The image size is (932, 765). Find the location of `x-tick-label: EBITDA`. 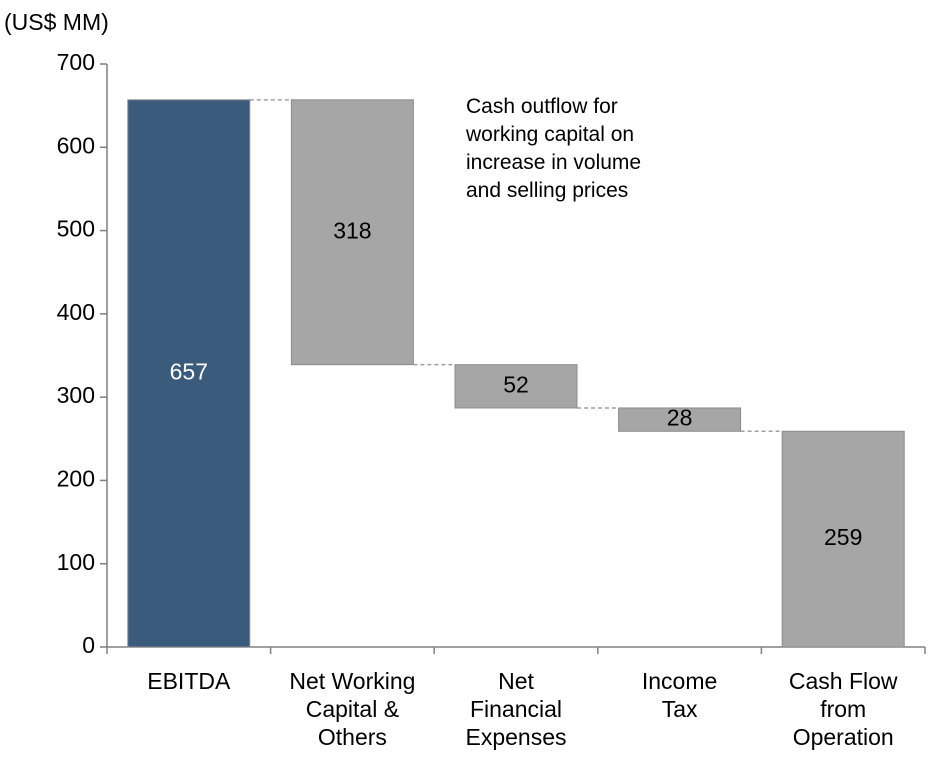

x-tick-label: EBITDA is located at coordinates (189, 681).